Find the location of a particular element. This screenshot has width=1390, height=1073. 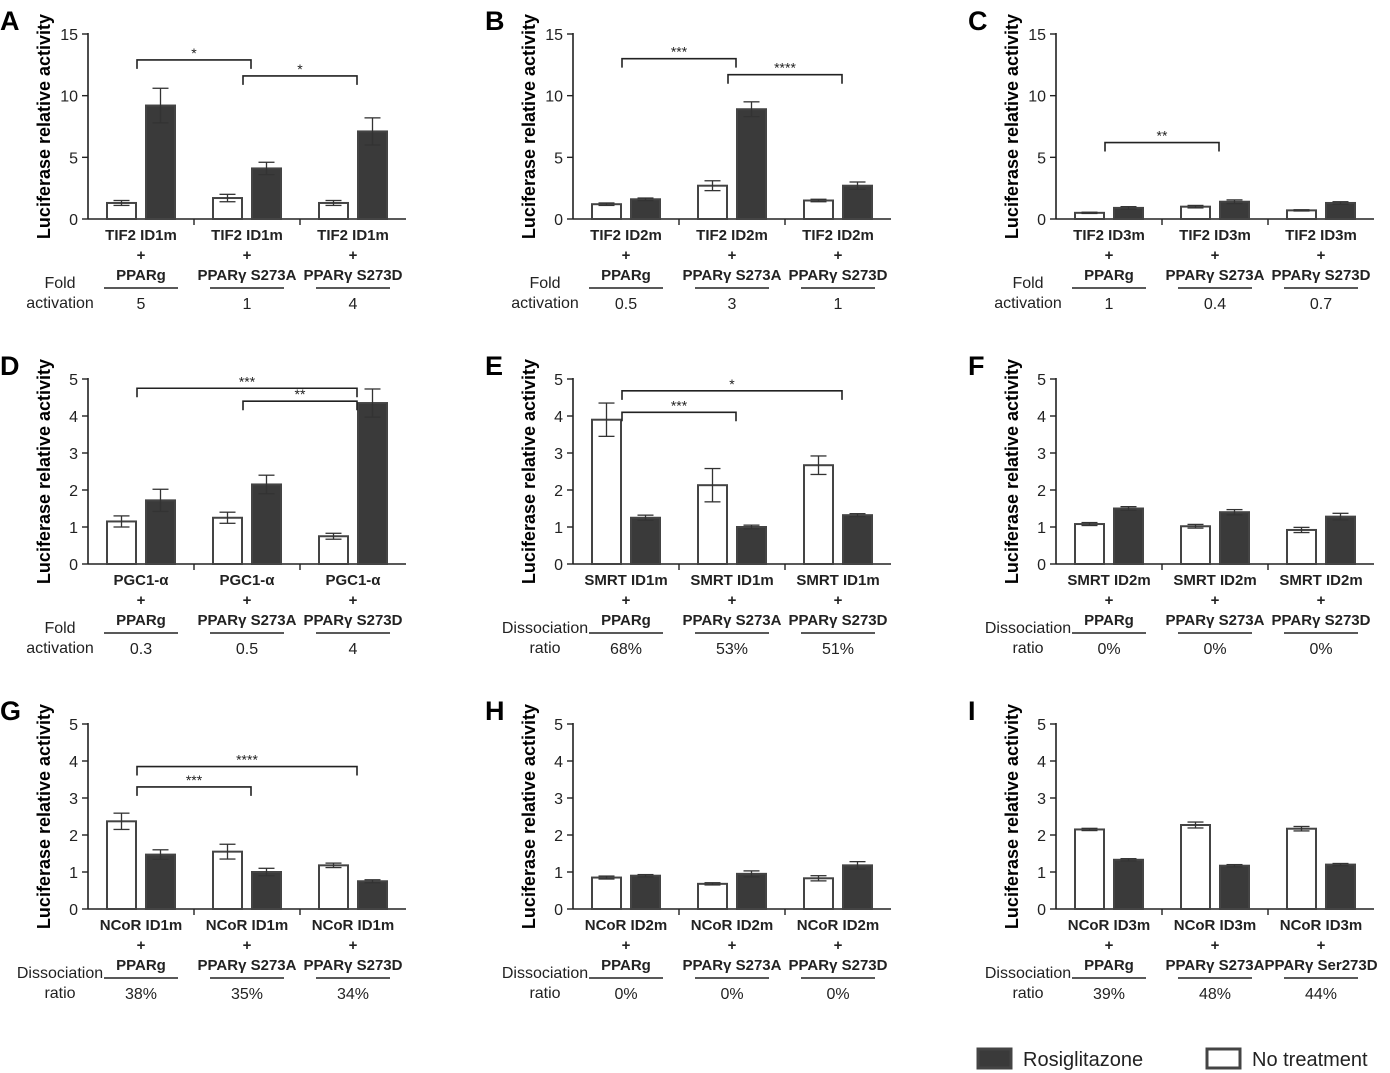

category-label: NCoR ID3m is located at coordinates (1321, 925).